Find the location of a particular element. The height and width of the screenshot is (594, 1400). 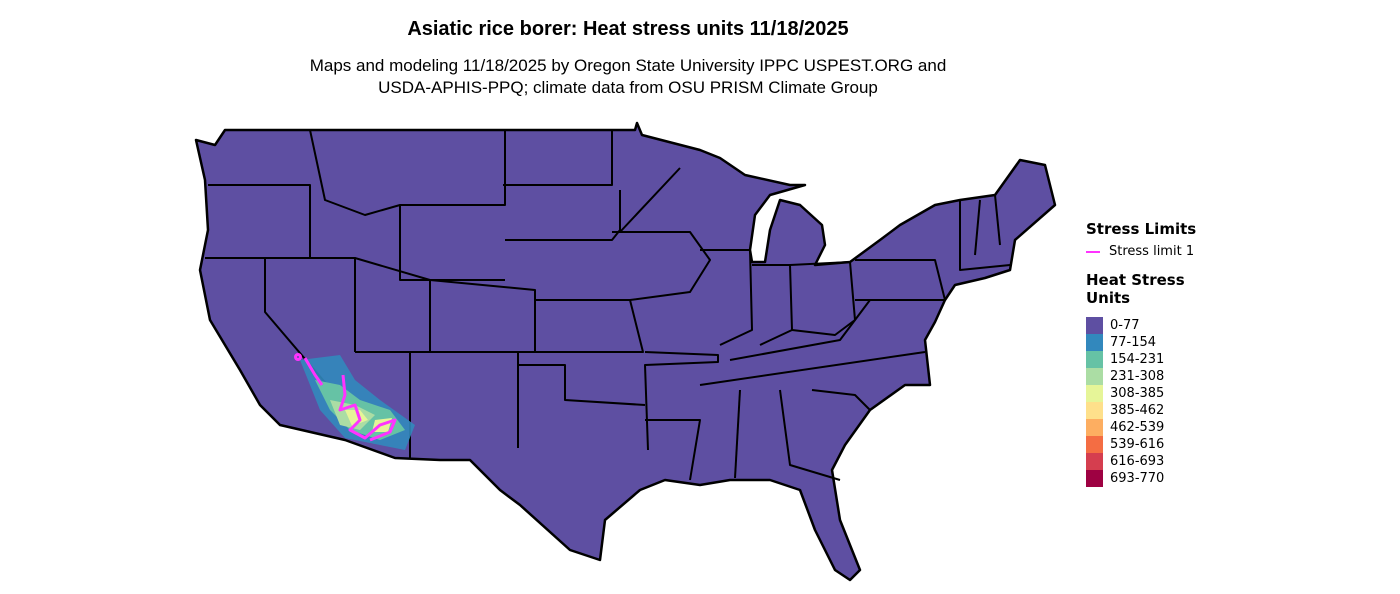

legend-bin: 231-308 is located at coordinates (1141, 376).